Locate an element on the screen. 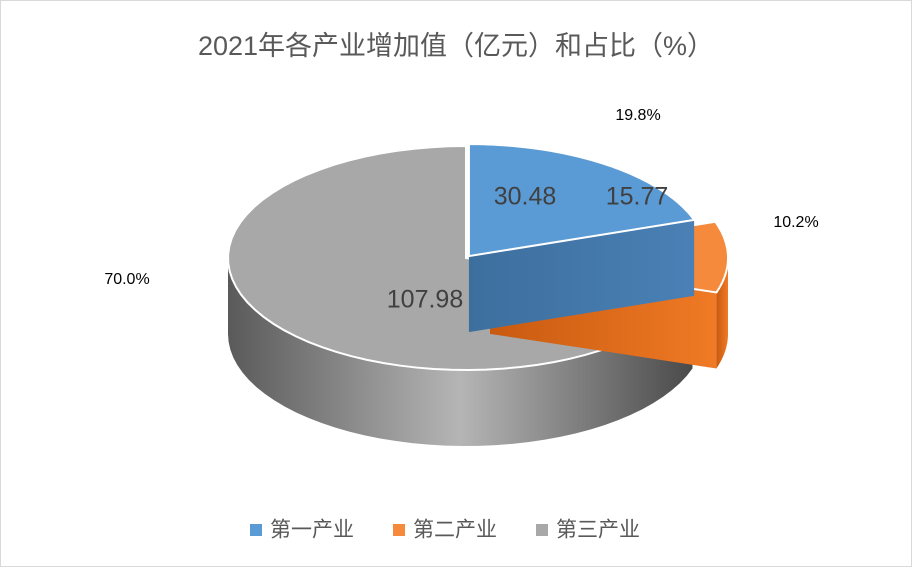 The image size is (913, 568). value-label: 107.98 is located at coordinates (425, 300).